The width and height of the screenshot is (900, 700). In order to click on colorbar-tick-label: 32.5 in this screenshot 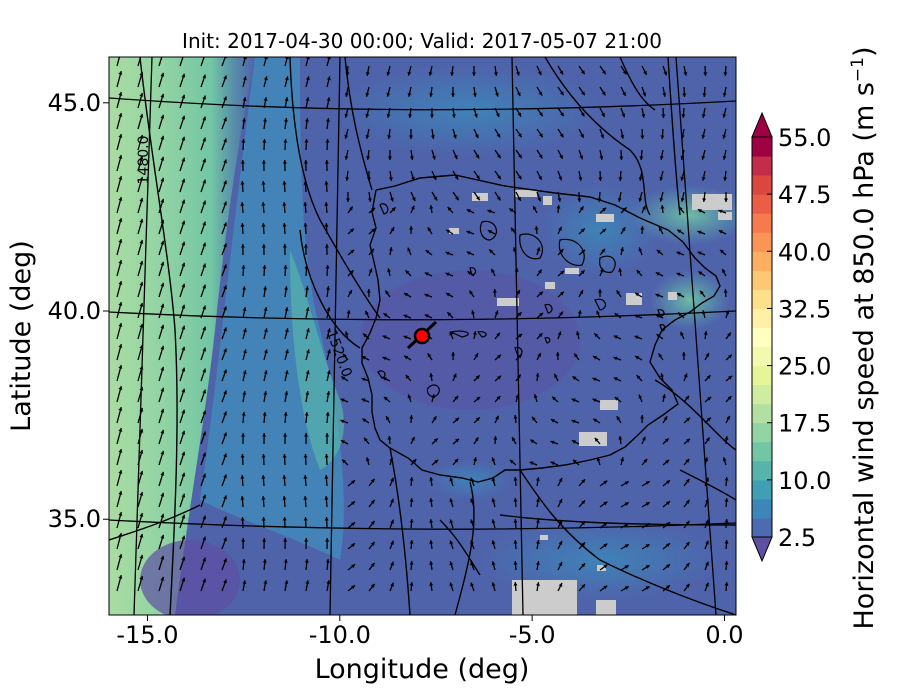, I will do `click(804, 309)`.